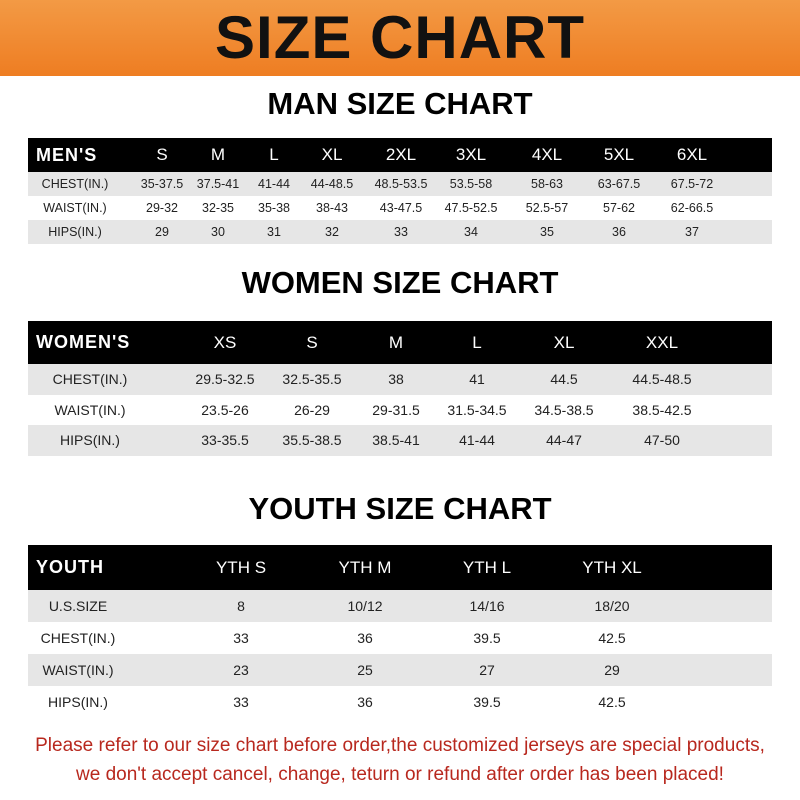  I want to click on table-cell: 8, so click(241, 606).